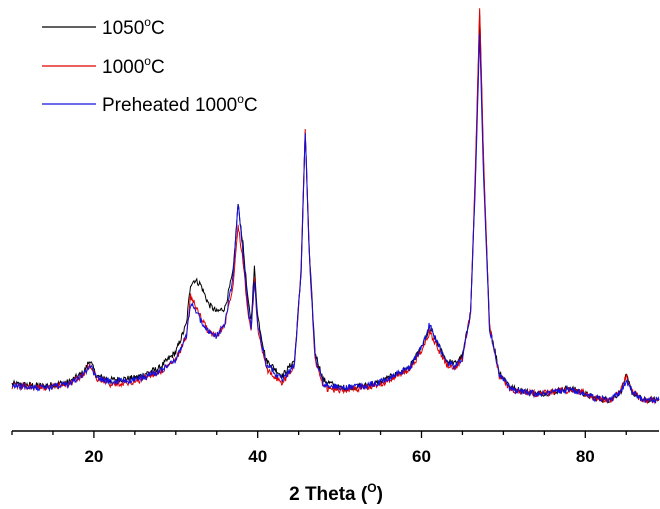  I want to click on x-tick-label: 40, so click(257, 456).